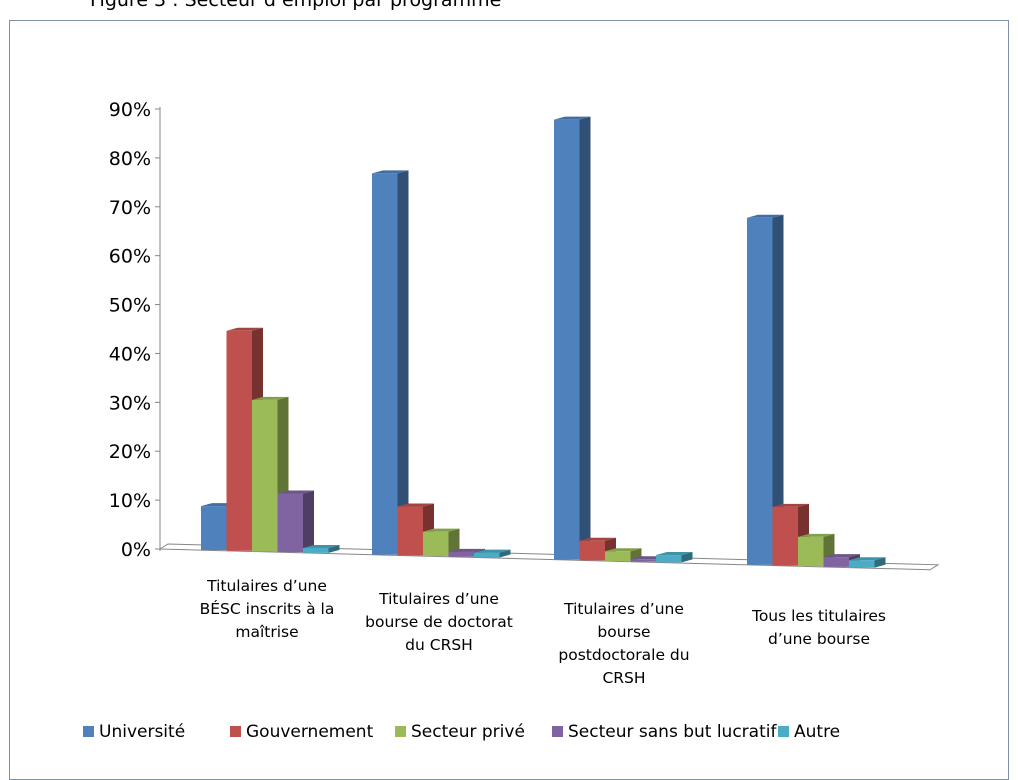 The image size is (1018, 780). What do you see at coordinates (310, 732) in the screenshot?
I see `legend-label: Gouvernement` at bounding box center [310, 732].